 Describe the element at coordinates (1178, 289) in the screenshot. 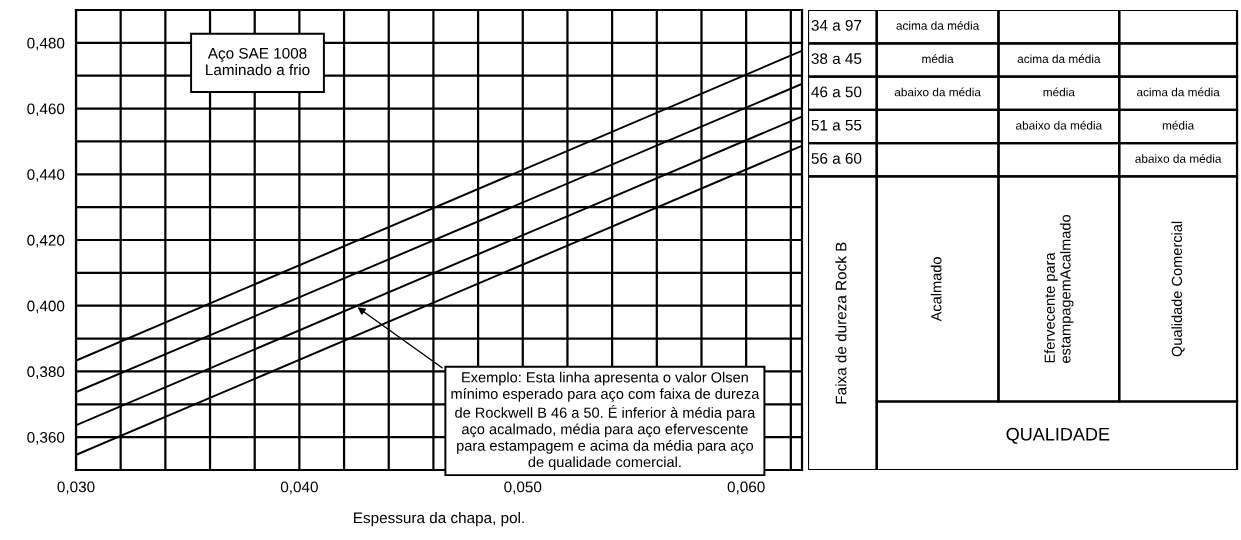

I see `category-label: Qualidade Comercial` at that location.